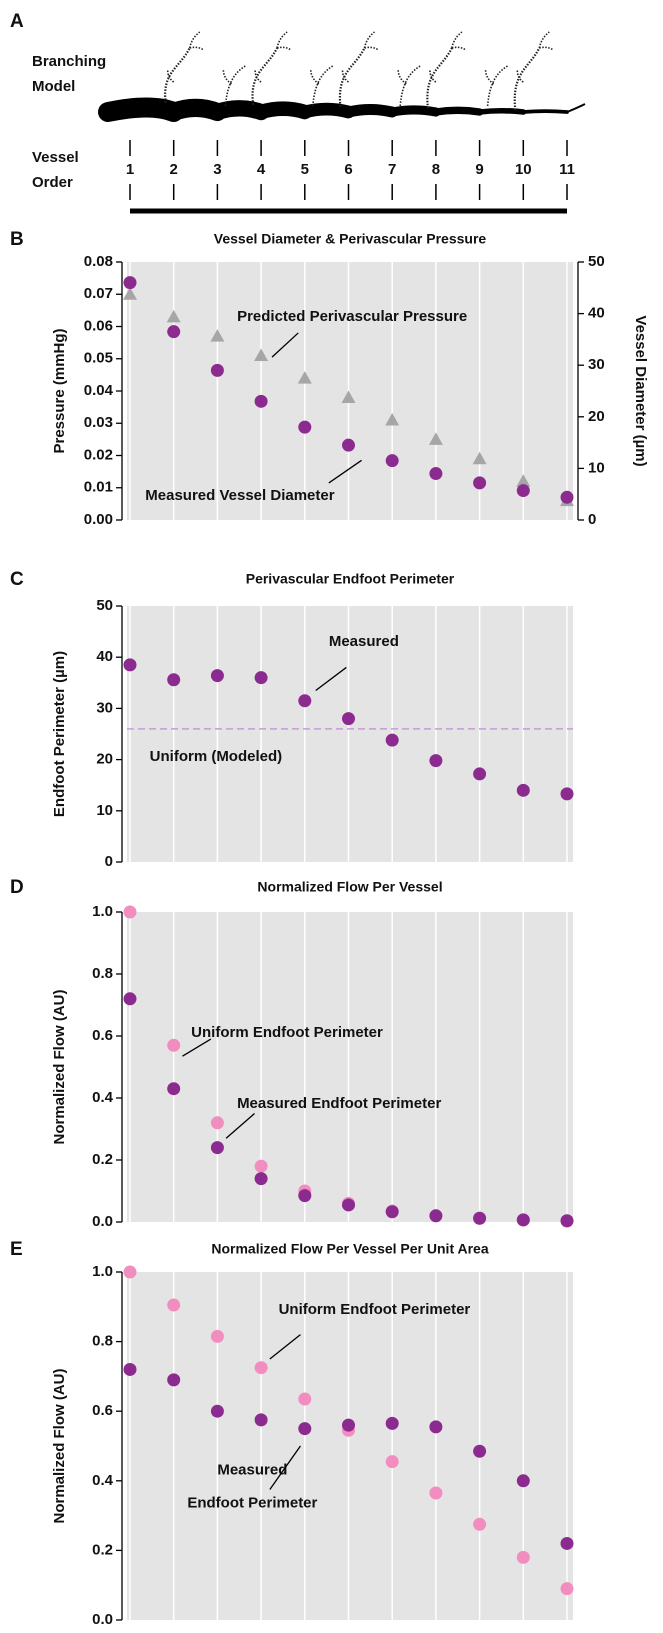  Describe the element at coordinates (17, 21) in the screenshot. I see `panel-letter: A` at that location.